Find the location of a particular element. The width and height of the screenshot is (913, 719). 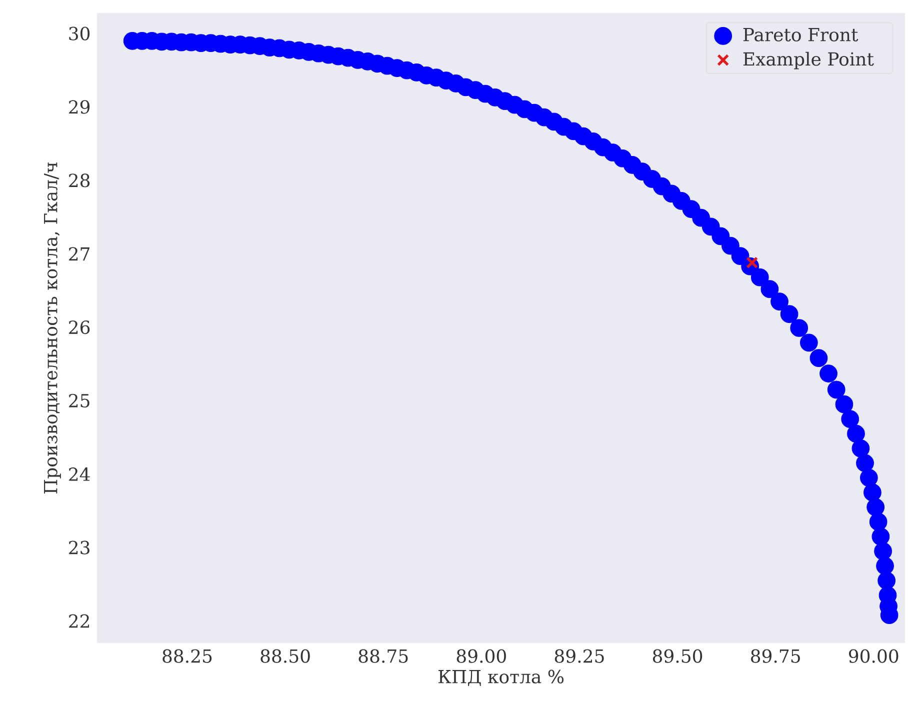

y-tick-label: 27 is located at coordinates (79, 254).